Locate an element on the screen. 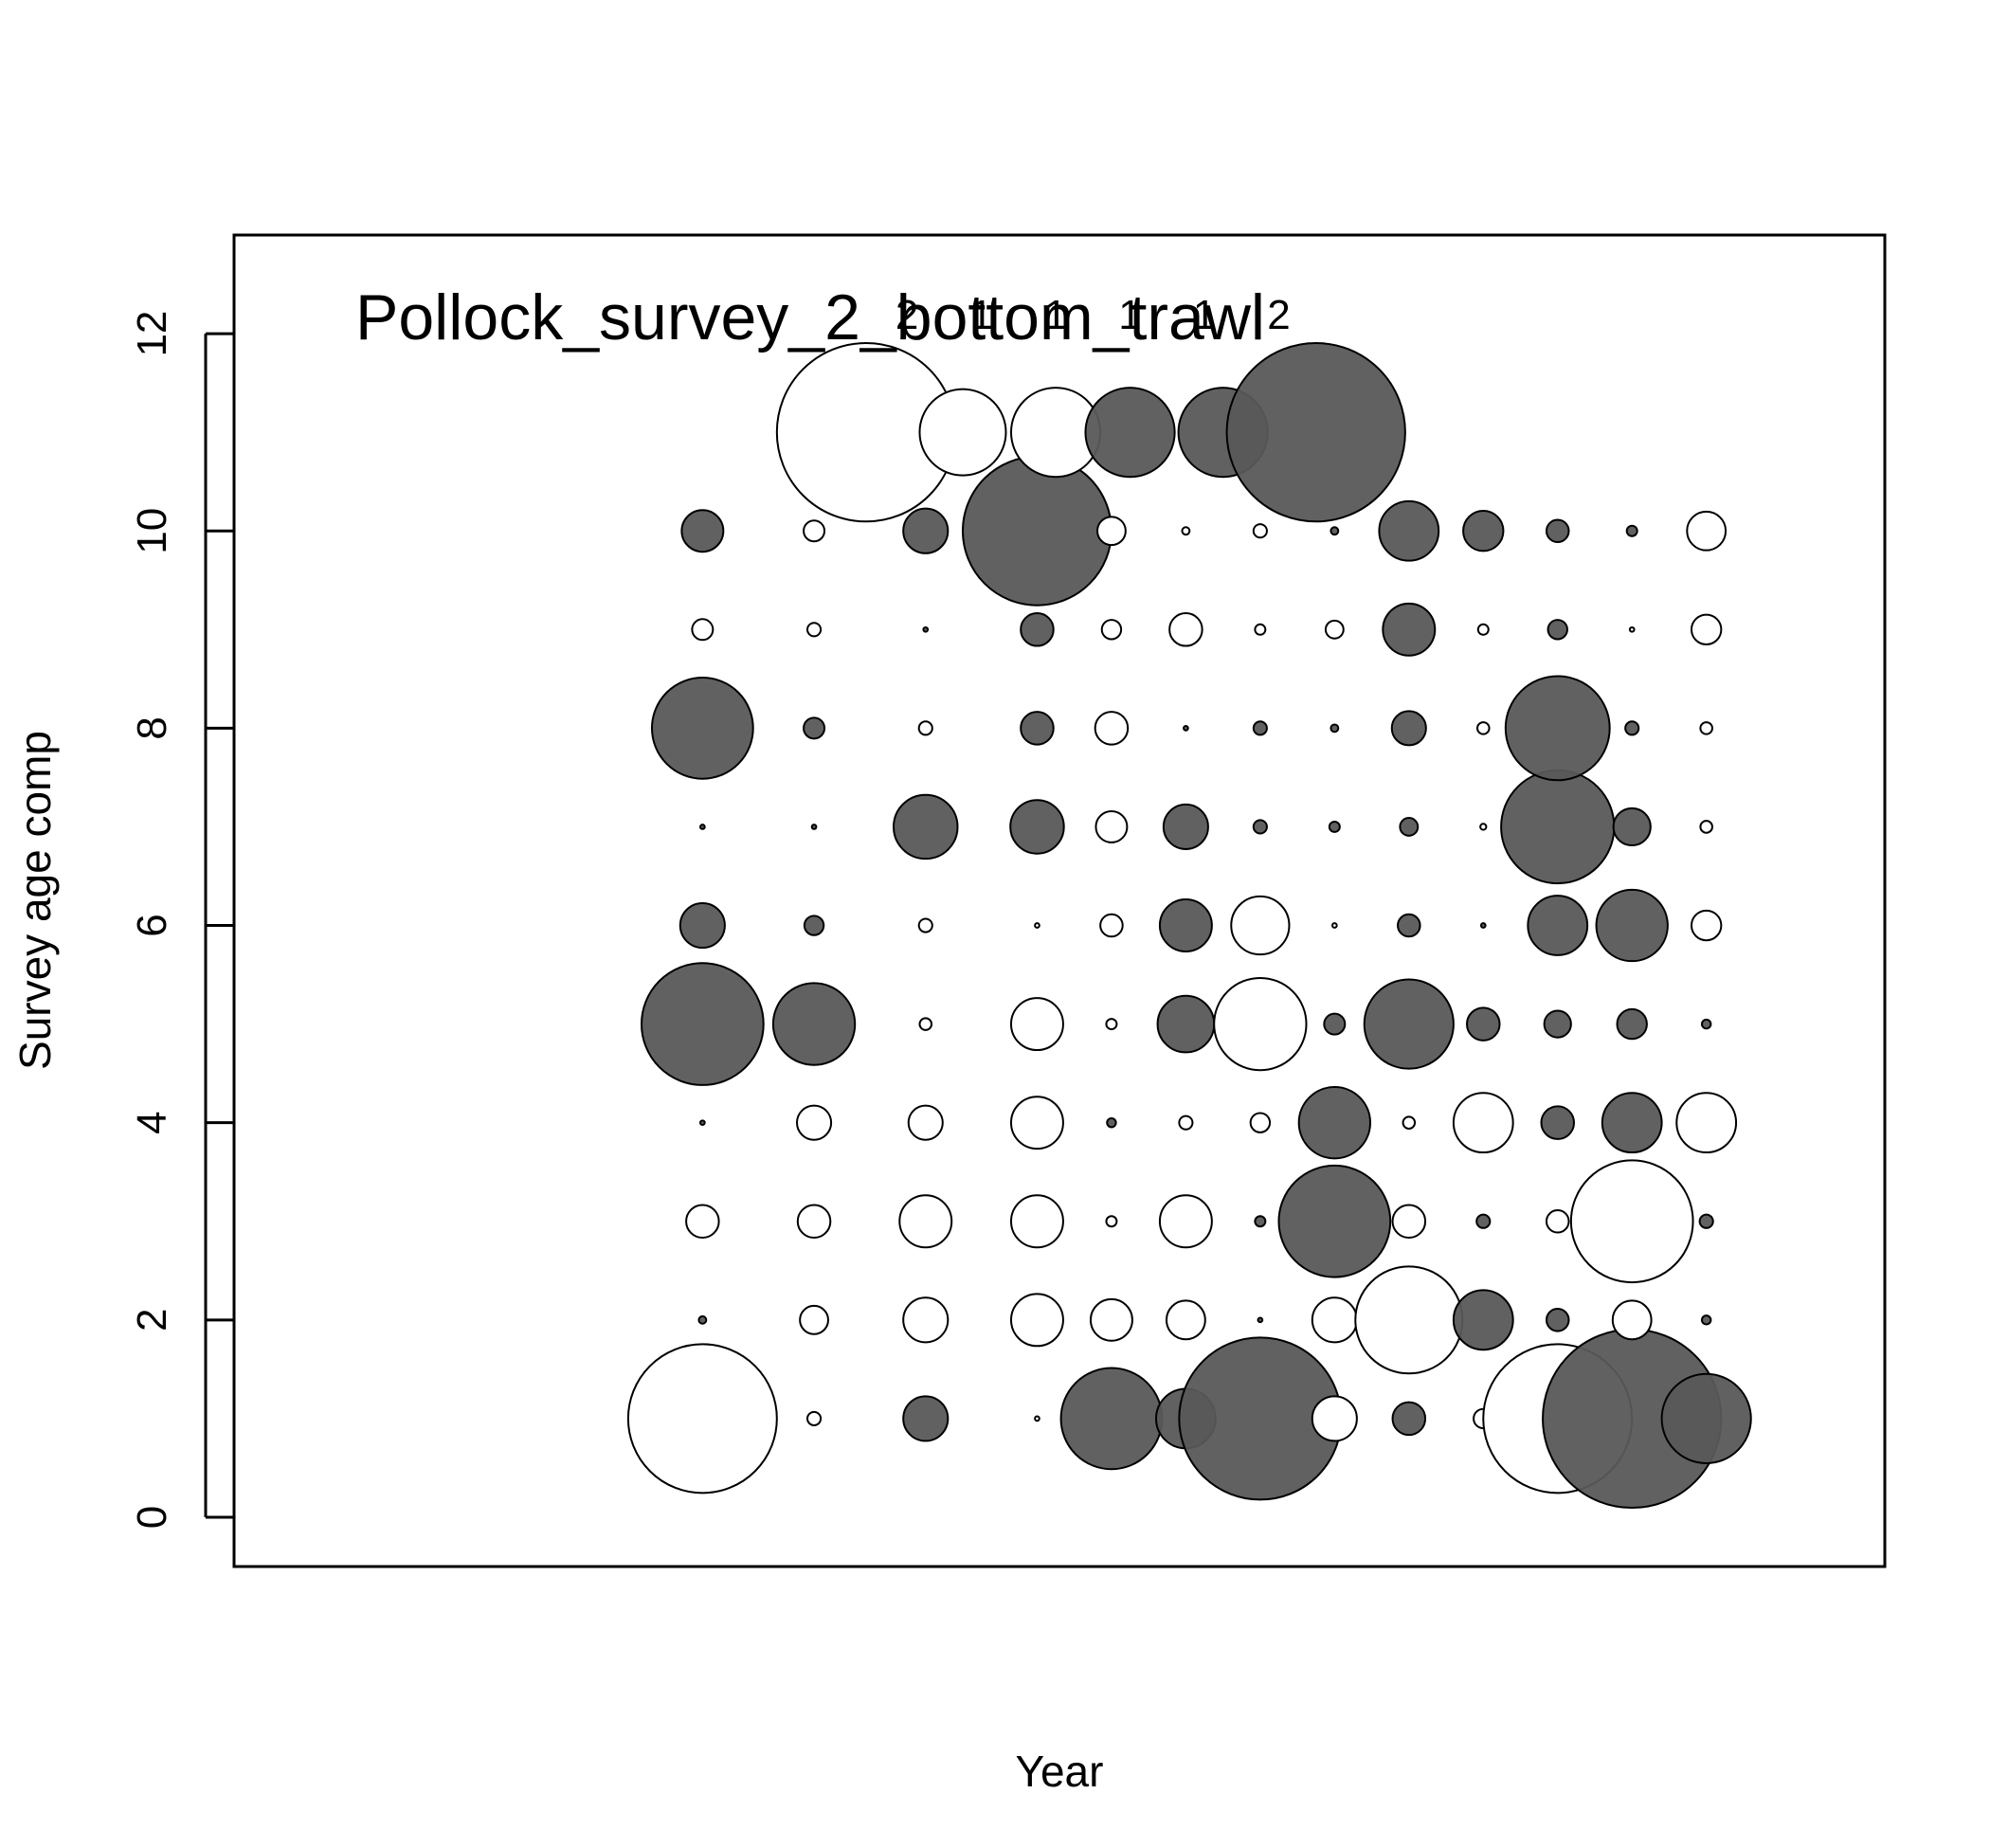 The image size is (1990, 1848). top-count-label: 2 is located at coordinates (1278, 315).